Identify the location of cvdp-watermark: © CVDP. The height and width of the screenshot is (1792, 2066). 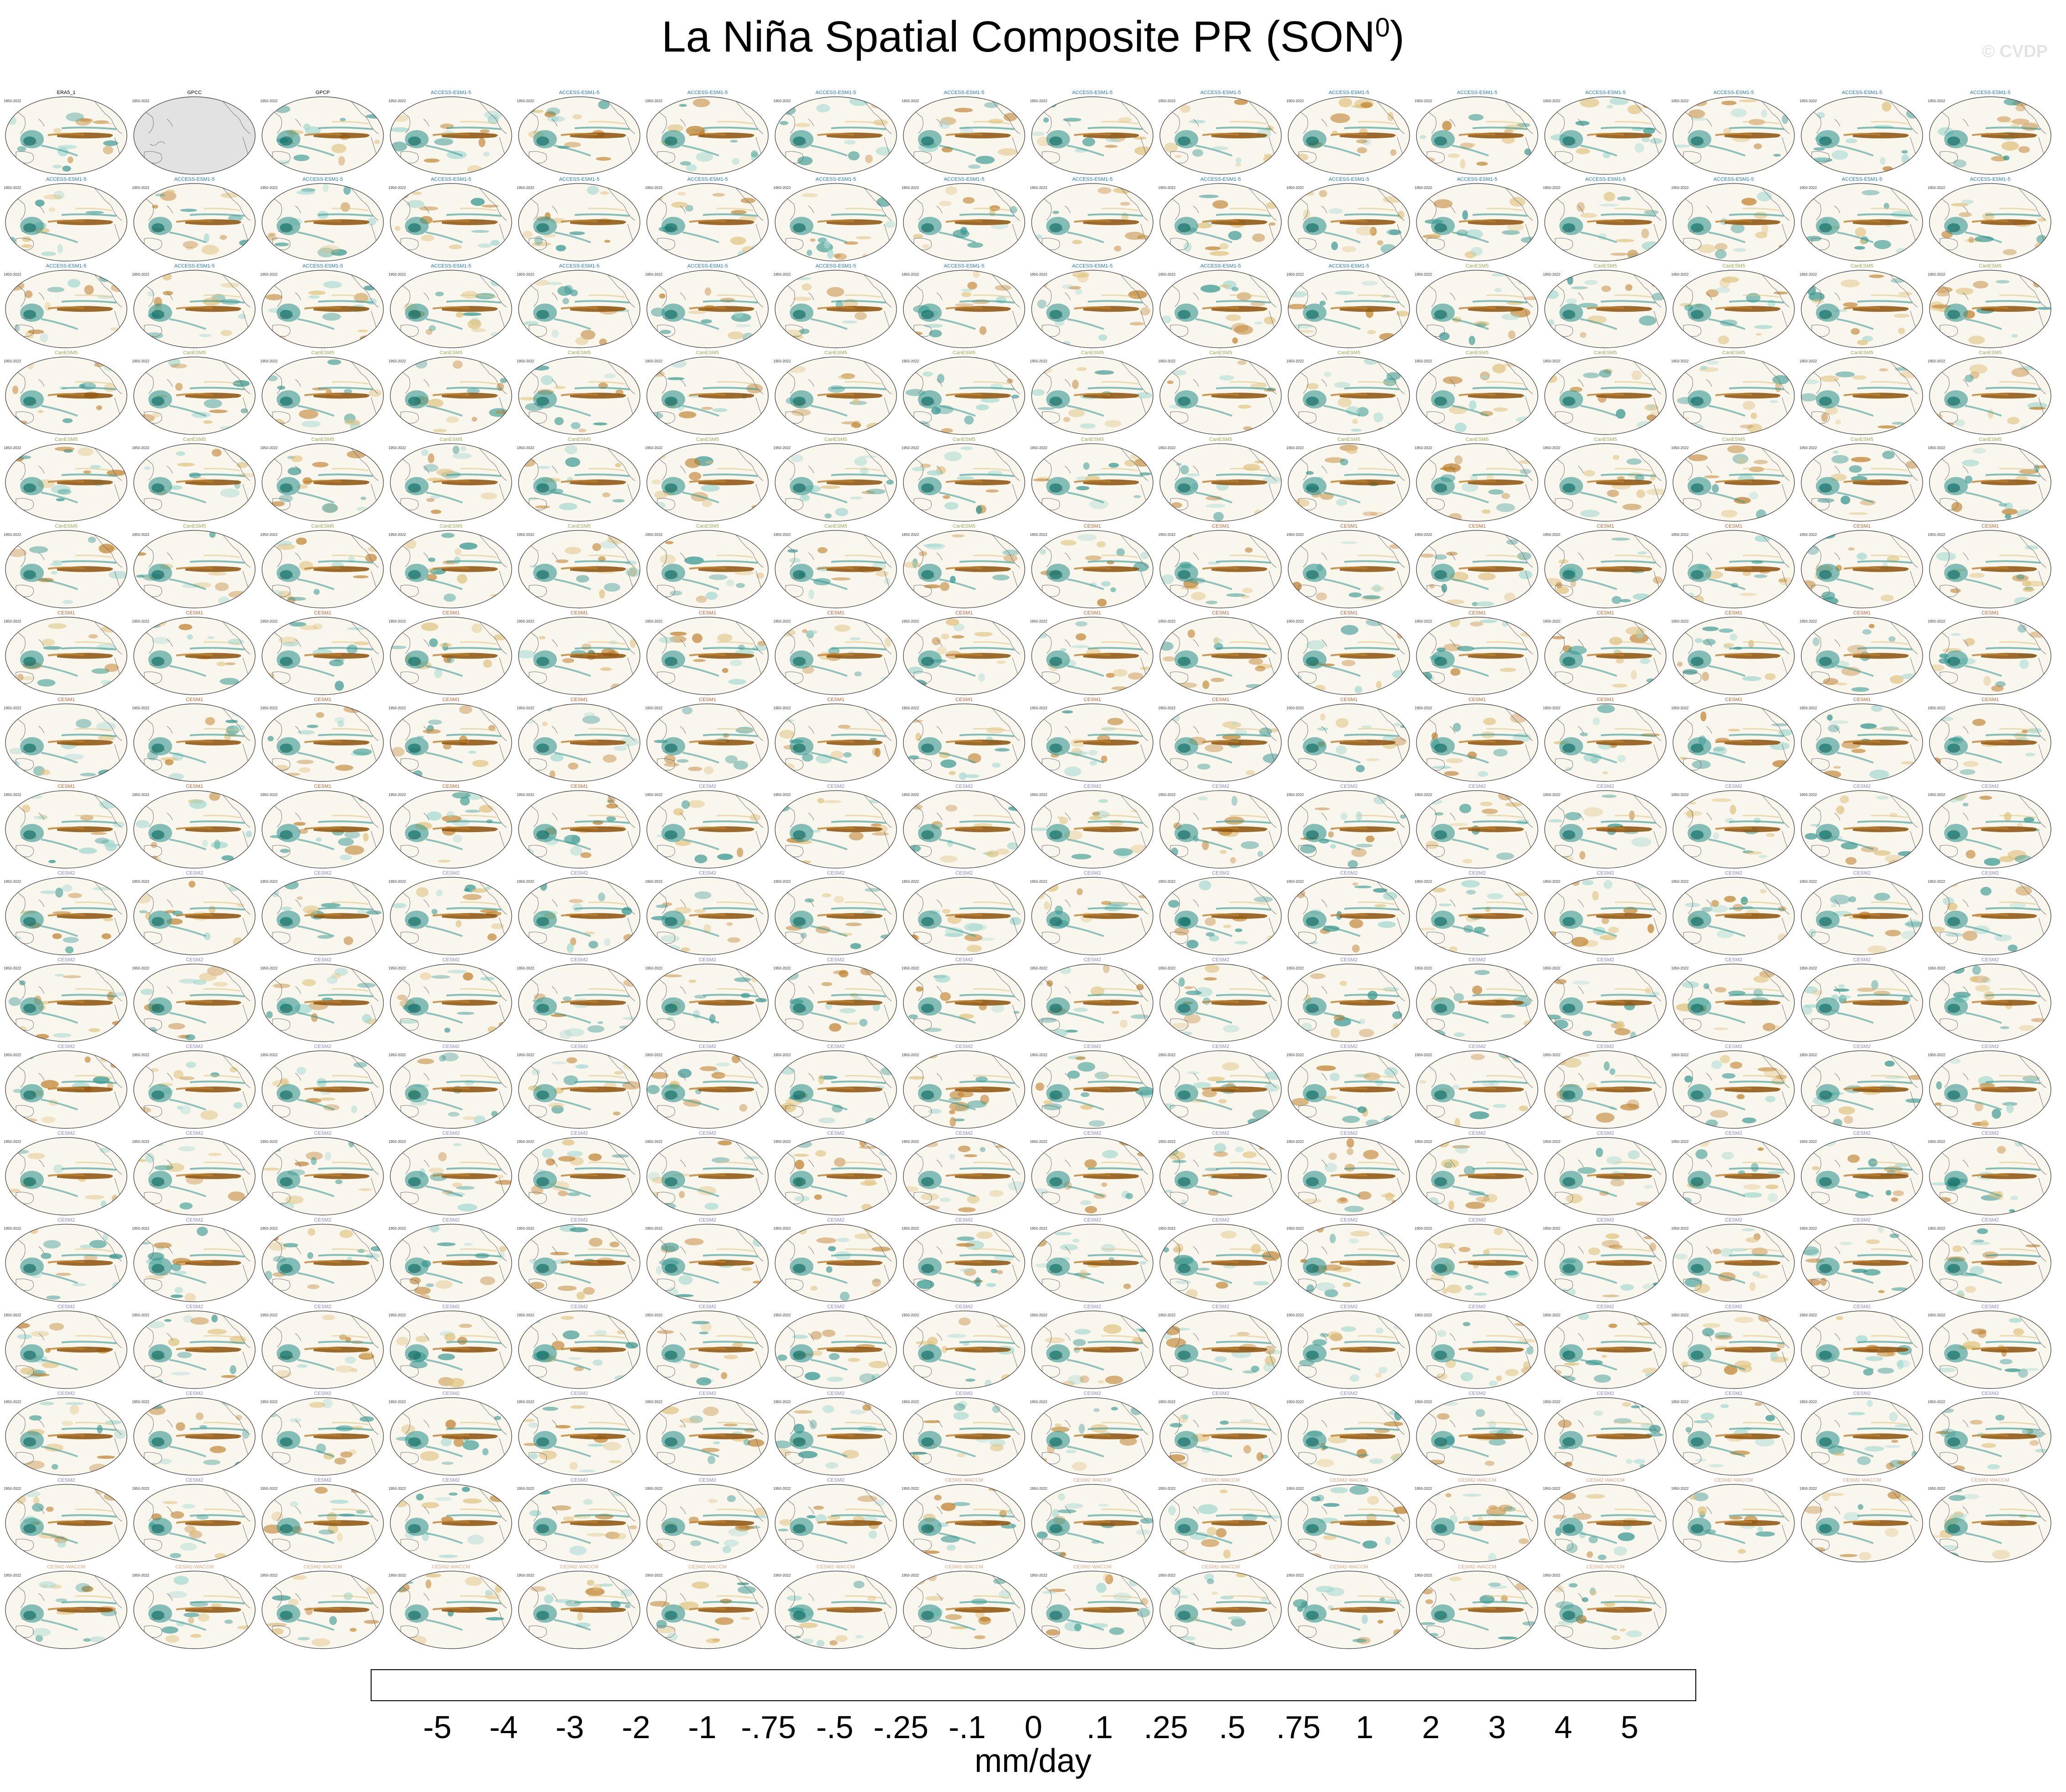
(2015, 51).